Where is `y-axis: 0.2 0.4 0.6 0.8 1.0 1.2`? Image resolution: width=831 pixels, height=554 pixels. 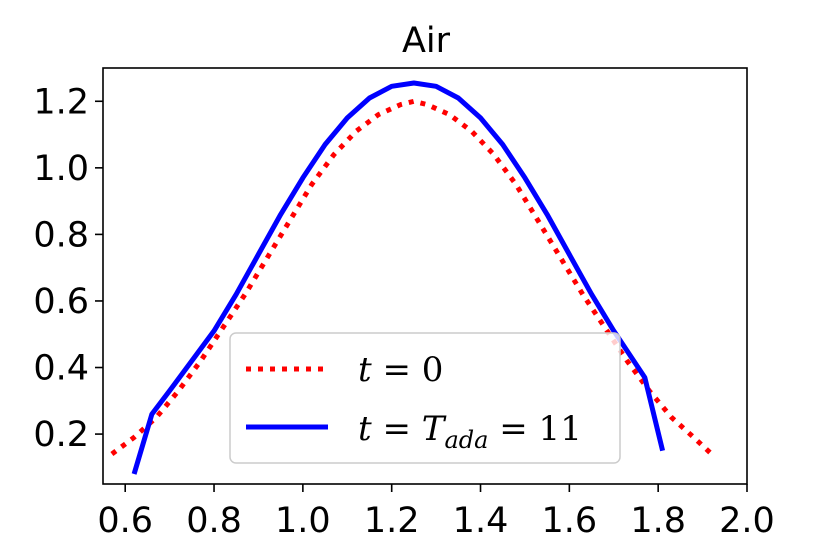 y-axis: 0.2 0.4 0.6 0.8 1.0 1.2 is located at coordinates (68, 268).